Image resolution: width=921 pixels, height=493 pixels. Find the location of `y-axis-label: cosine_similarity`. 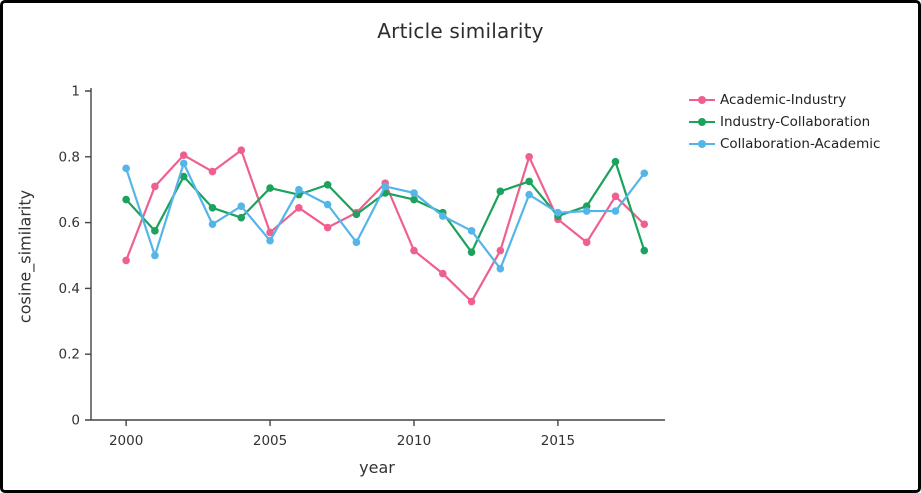

y-axis-label: cosine_similarity is located at coordinates (25, 256).